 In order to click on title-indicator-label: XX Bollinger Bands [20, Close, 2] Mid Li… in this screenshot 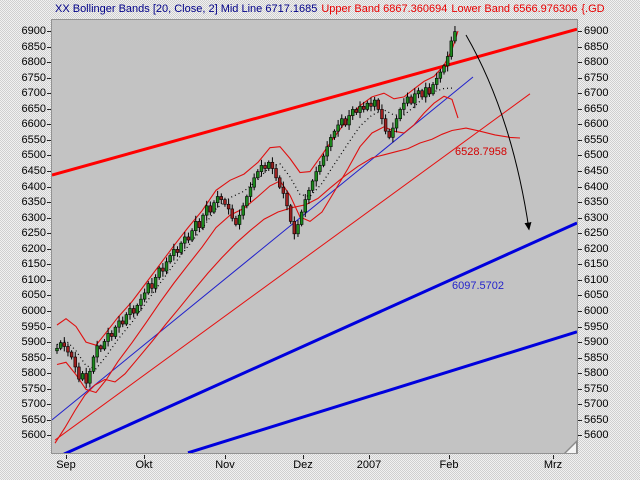, I will do `click(186, 9)`.